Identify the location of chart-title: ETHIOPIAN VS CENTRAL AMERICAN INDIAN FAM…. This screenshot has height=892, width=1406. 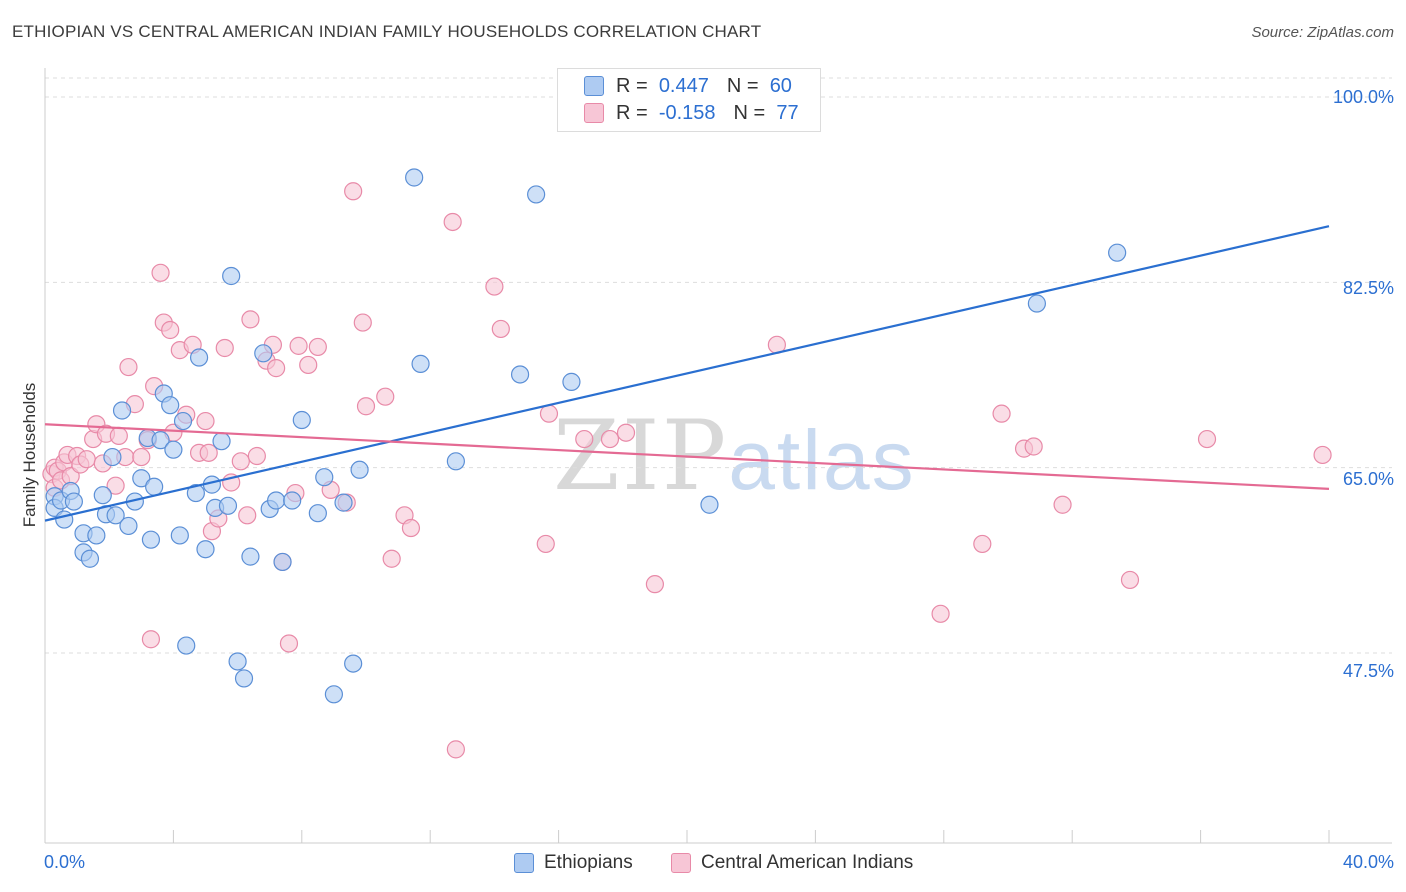
(387, 31).